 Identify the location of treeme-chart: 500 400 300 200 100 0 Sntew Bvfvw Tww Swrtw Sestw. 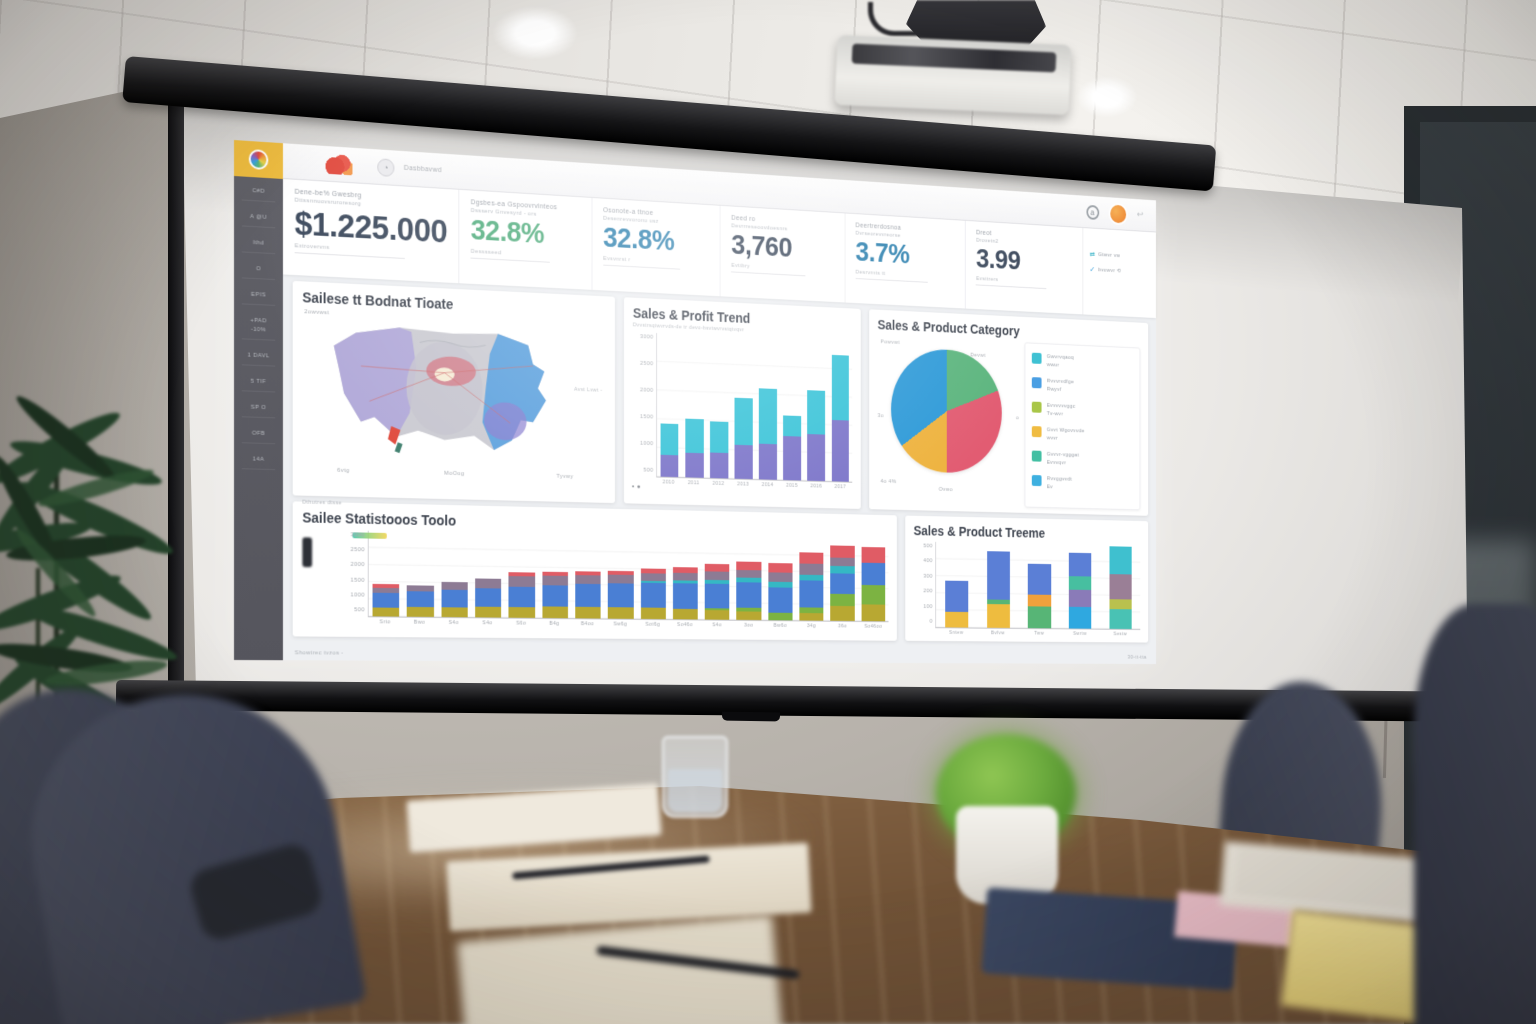
(1027, 589).